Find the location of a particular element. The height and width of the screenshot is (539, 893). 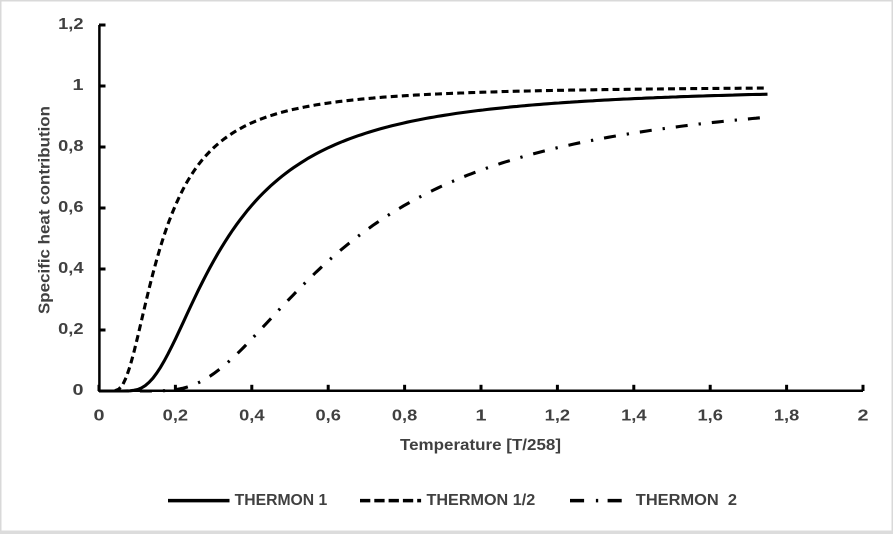

svg-text: THERMON 1/2 is located at coordinates (481, 500).